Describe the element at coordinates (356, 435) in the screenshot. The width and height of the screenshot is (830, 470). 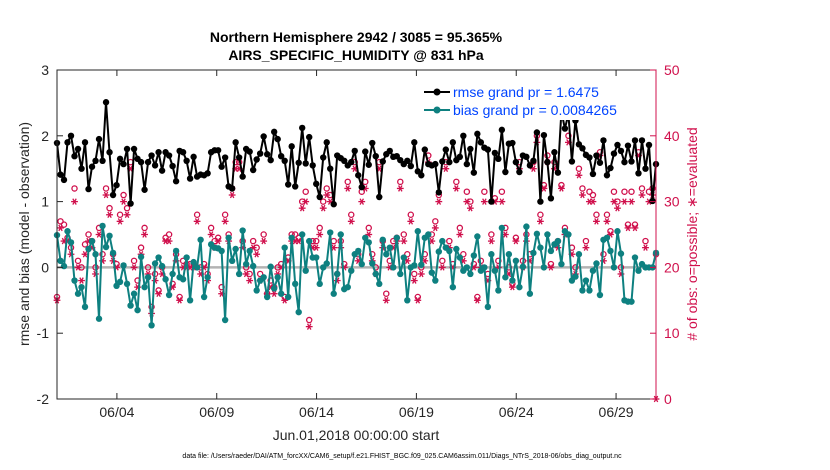
I see `x-axis-label: Jun.01,2018 00:00:00 start` at that location.